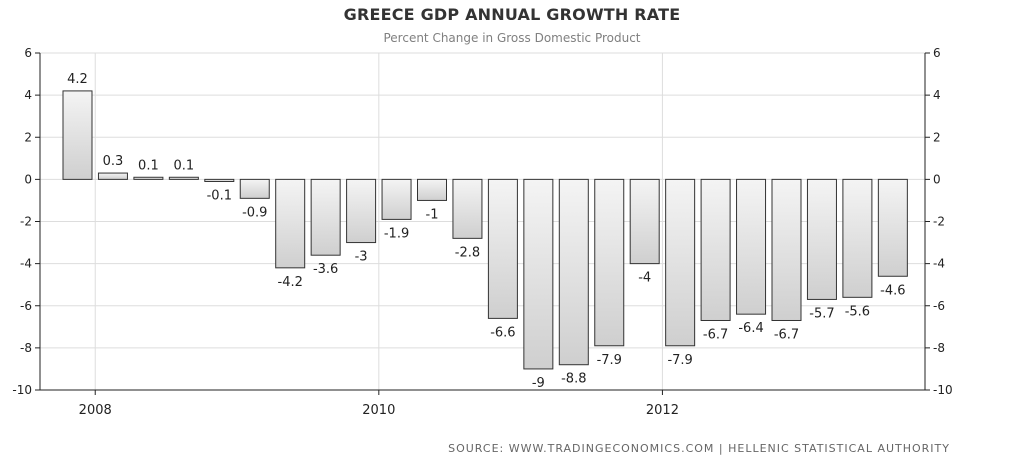 Image resolution: width=1024 pixels, height=470 pixels. I want to click on y-tick-label-left: 2, so click(28, 137).